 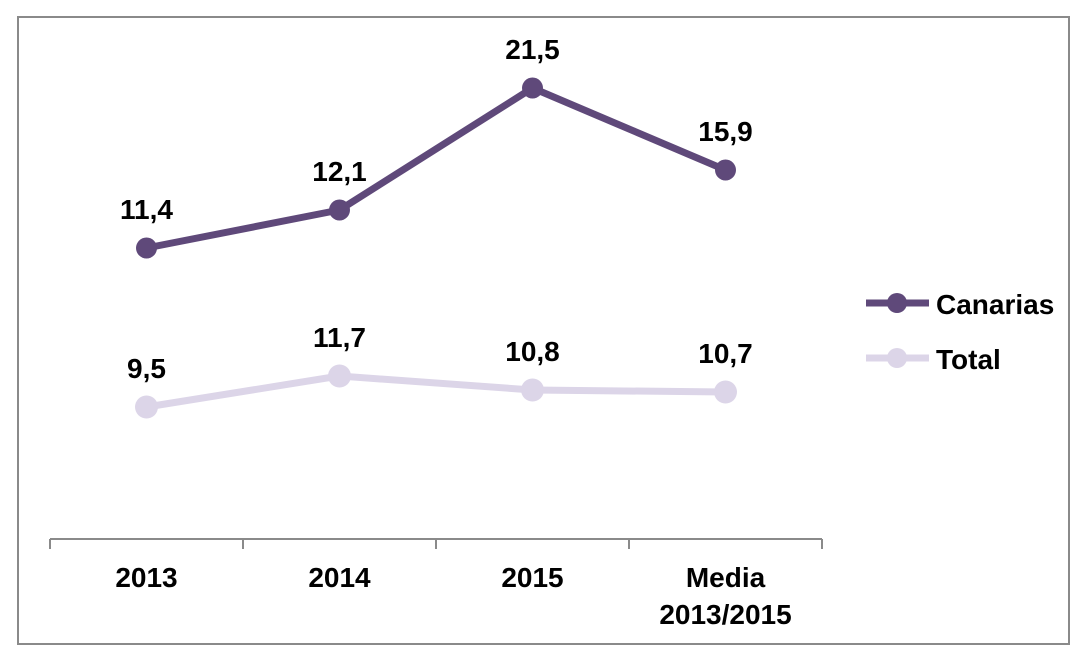 What do you see at coordinates (146, 368) in the screenshot?
I see `data-label-total: 9,5` at bounding box center [146, 368].